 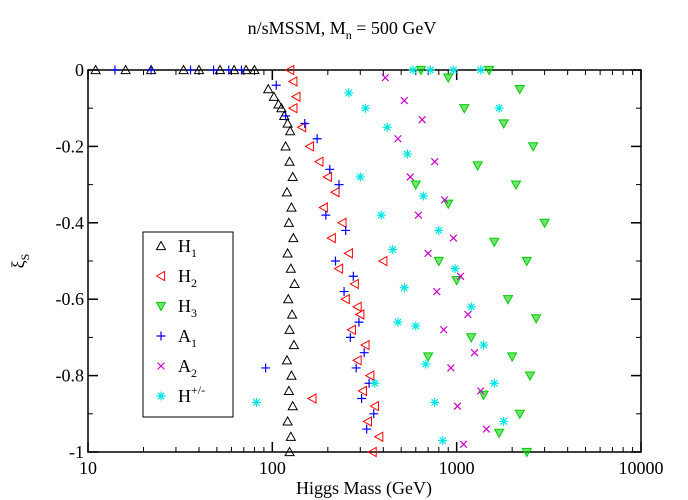 I want to click on y-tick-label: -0.6, so click(x=70, y=299).